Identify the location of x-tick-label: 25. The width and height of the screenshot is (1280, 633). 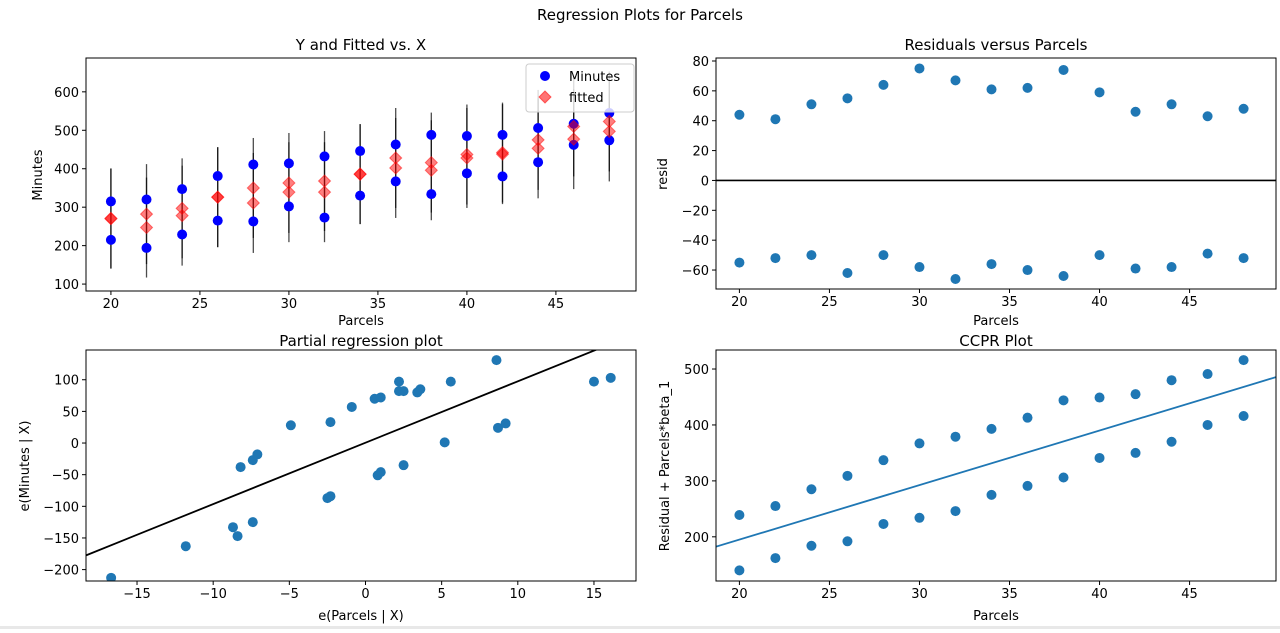
(829, 302).